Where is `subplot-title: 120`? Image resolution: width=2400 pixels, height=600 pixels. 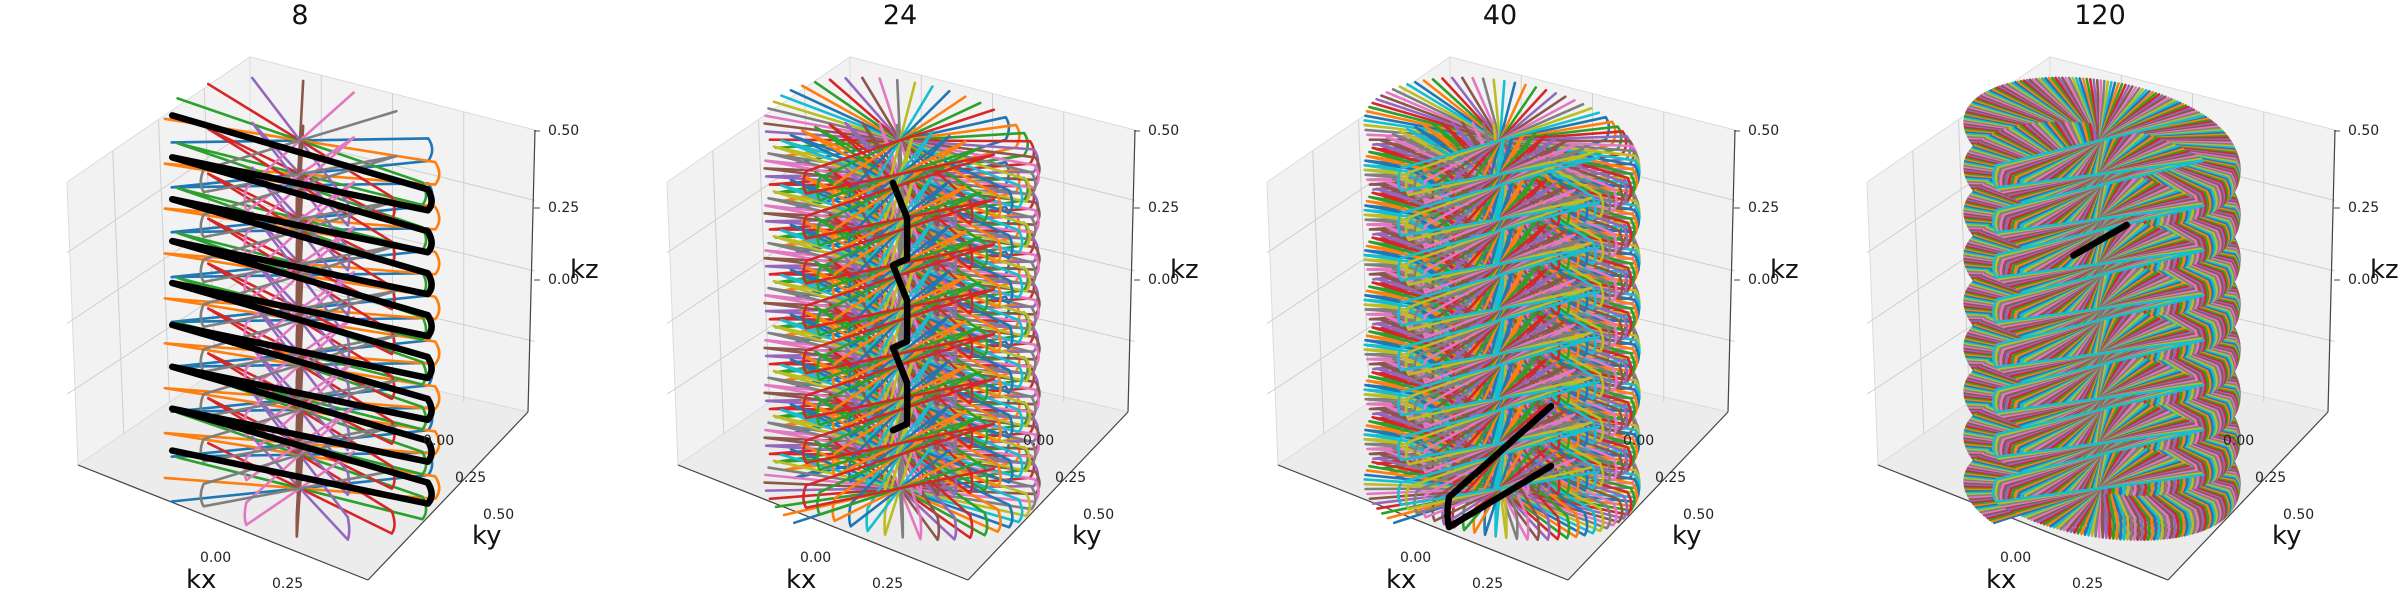
subplot-title: 120 is located at coordinates (2100, 15).